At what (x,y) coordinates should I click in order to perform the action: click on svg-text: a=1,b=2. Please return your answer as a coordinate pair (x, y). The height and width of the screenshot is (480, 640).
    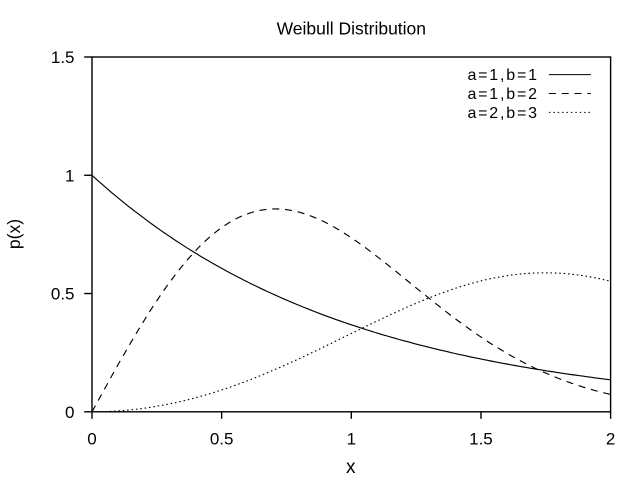
    Looking at the image, I should click on (502, 94).